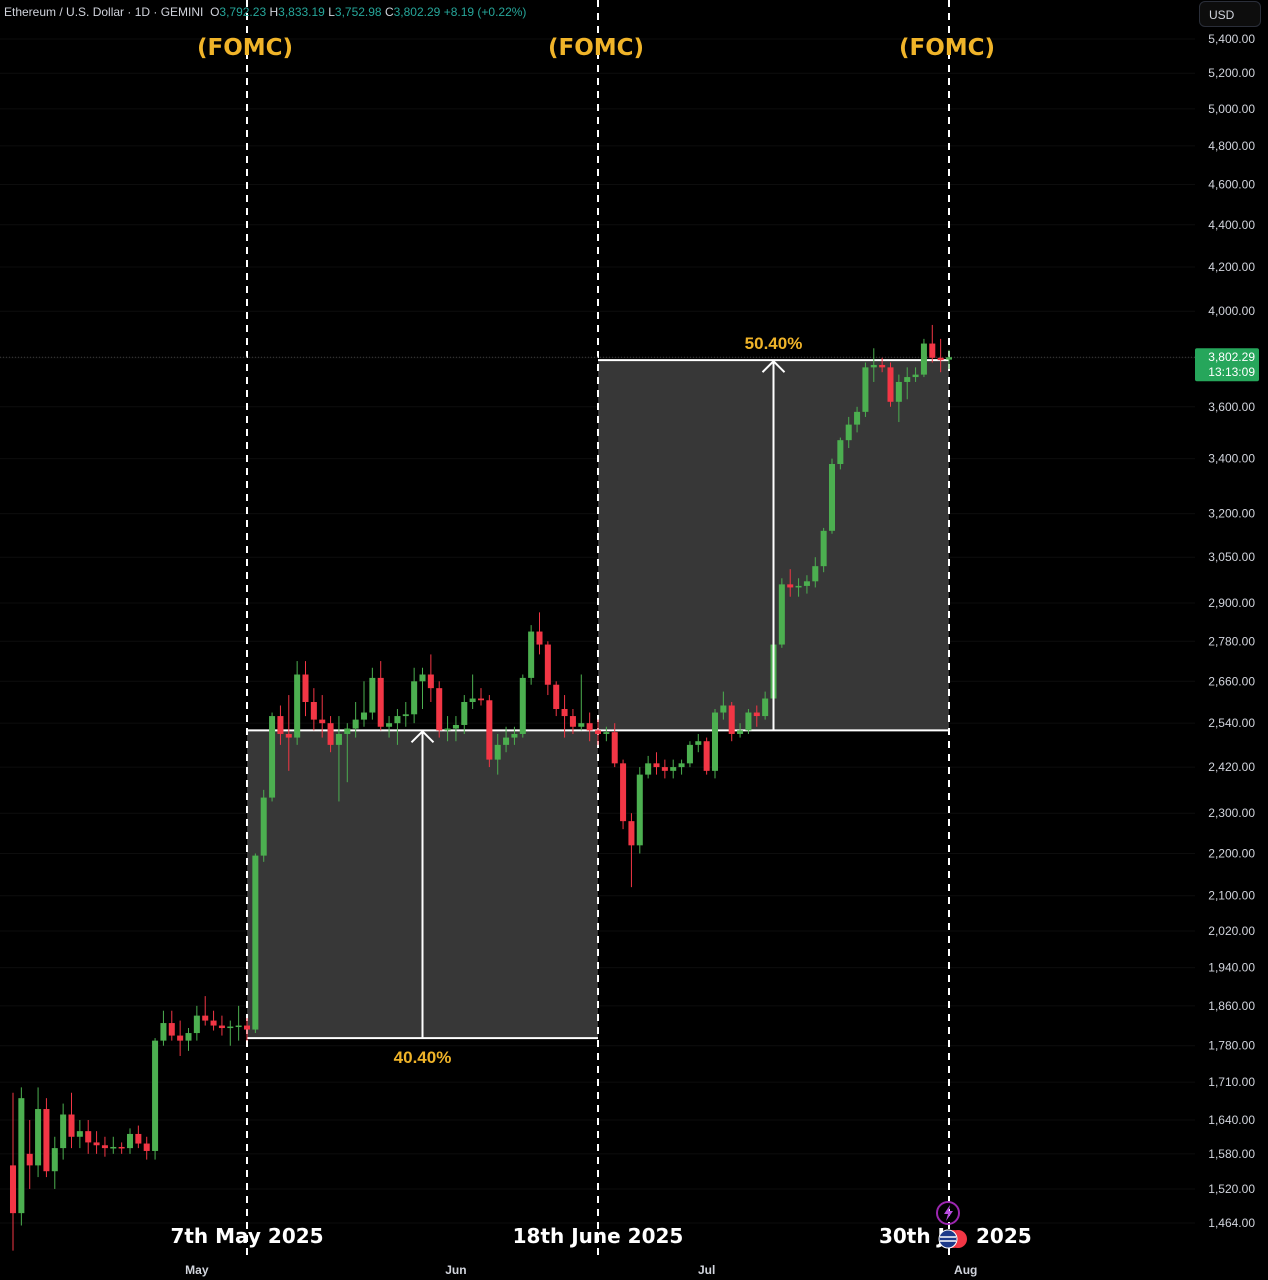 This screenshot has height=1280, width=1268. I want to click on fomc-date-label: 30th J, so click(912, 1236).